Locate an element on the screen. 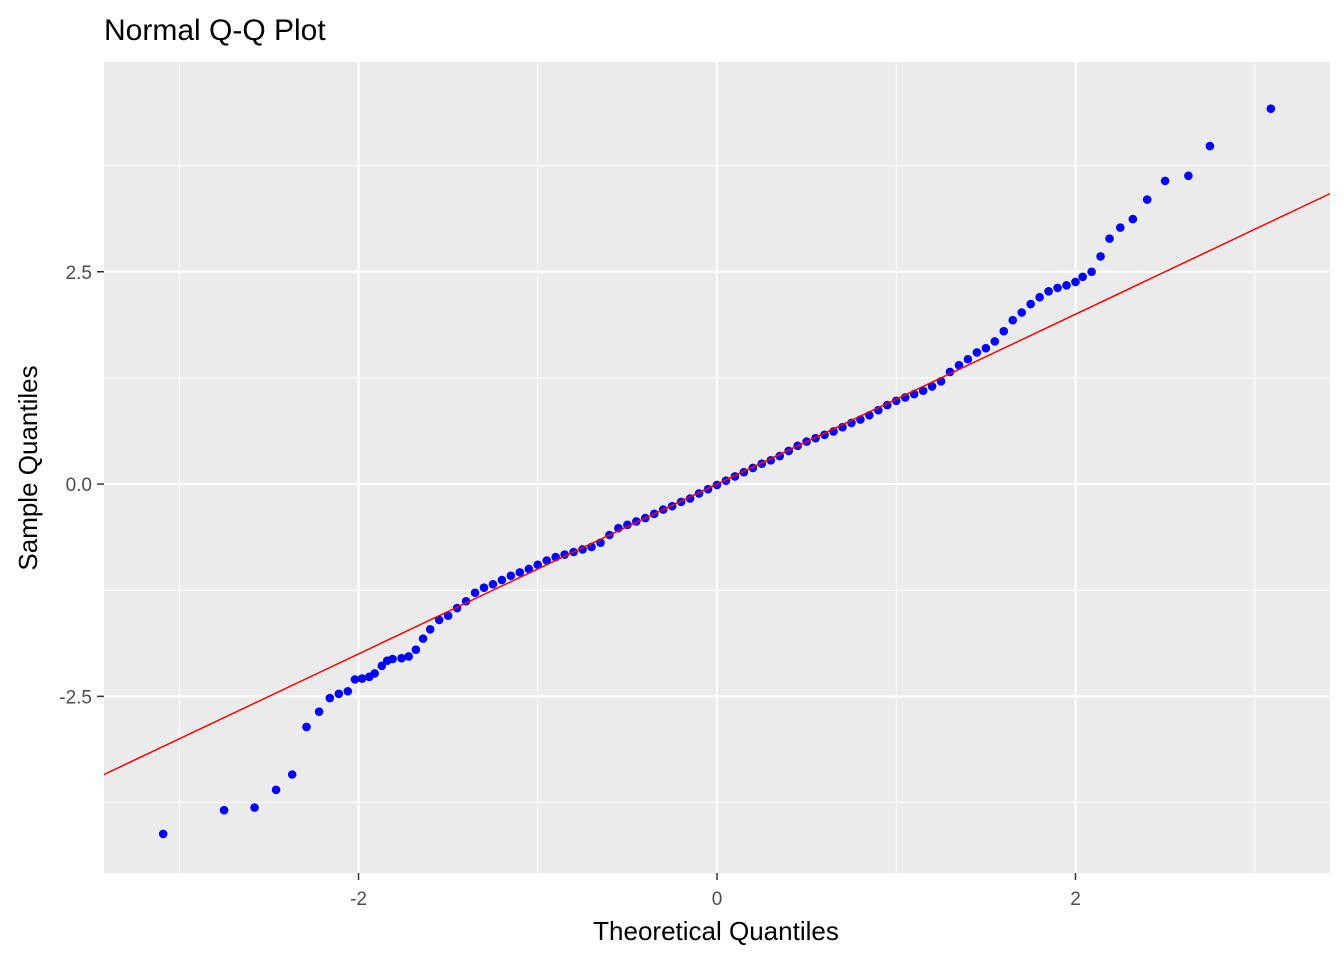 The width and height of the screenshot is (1344, 960). chart-title: Normal Q-Q Plot is located at coordinates (215, 30).